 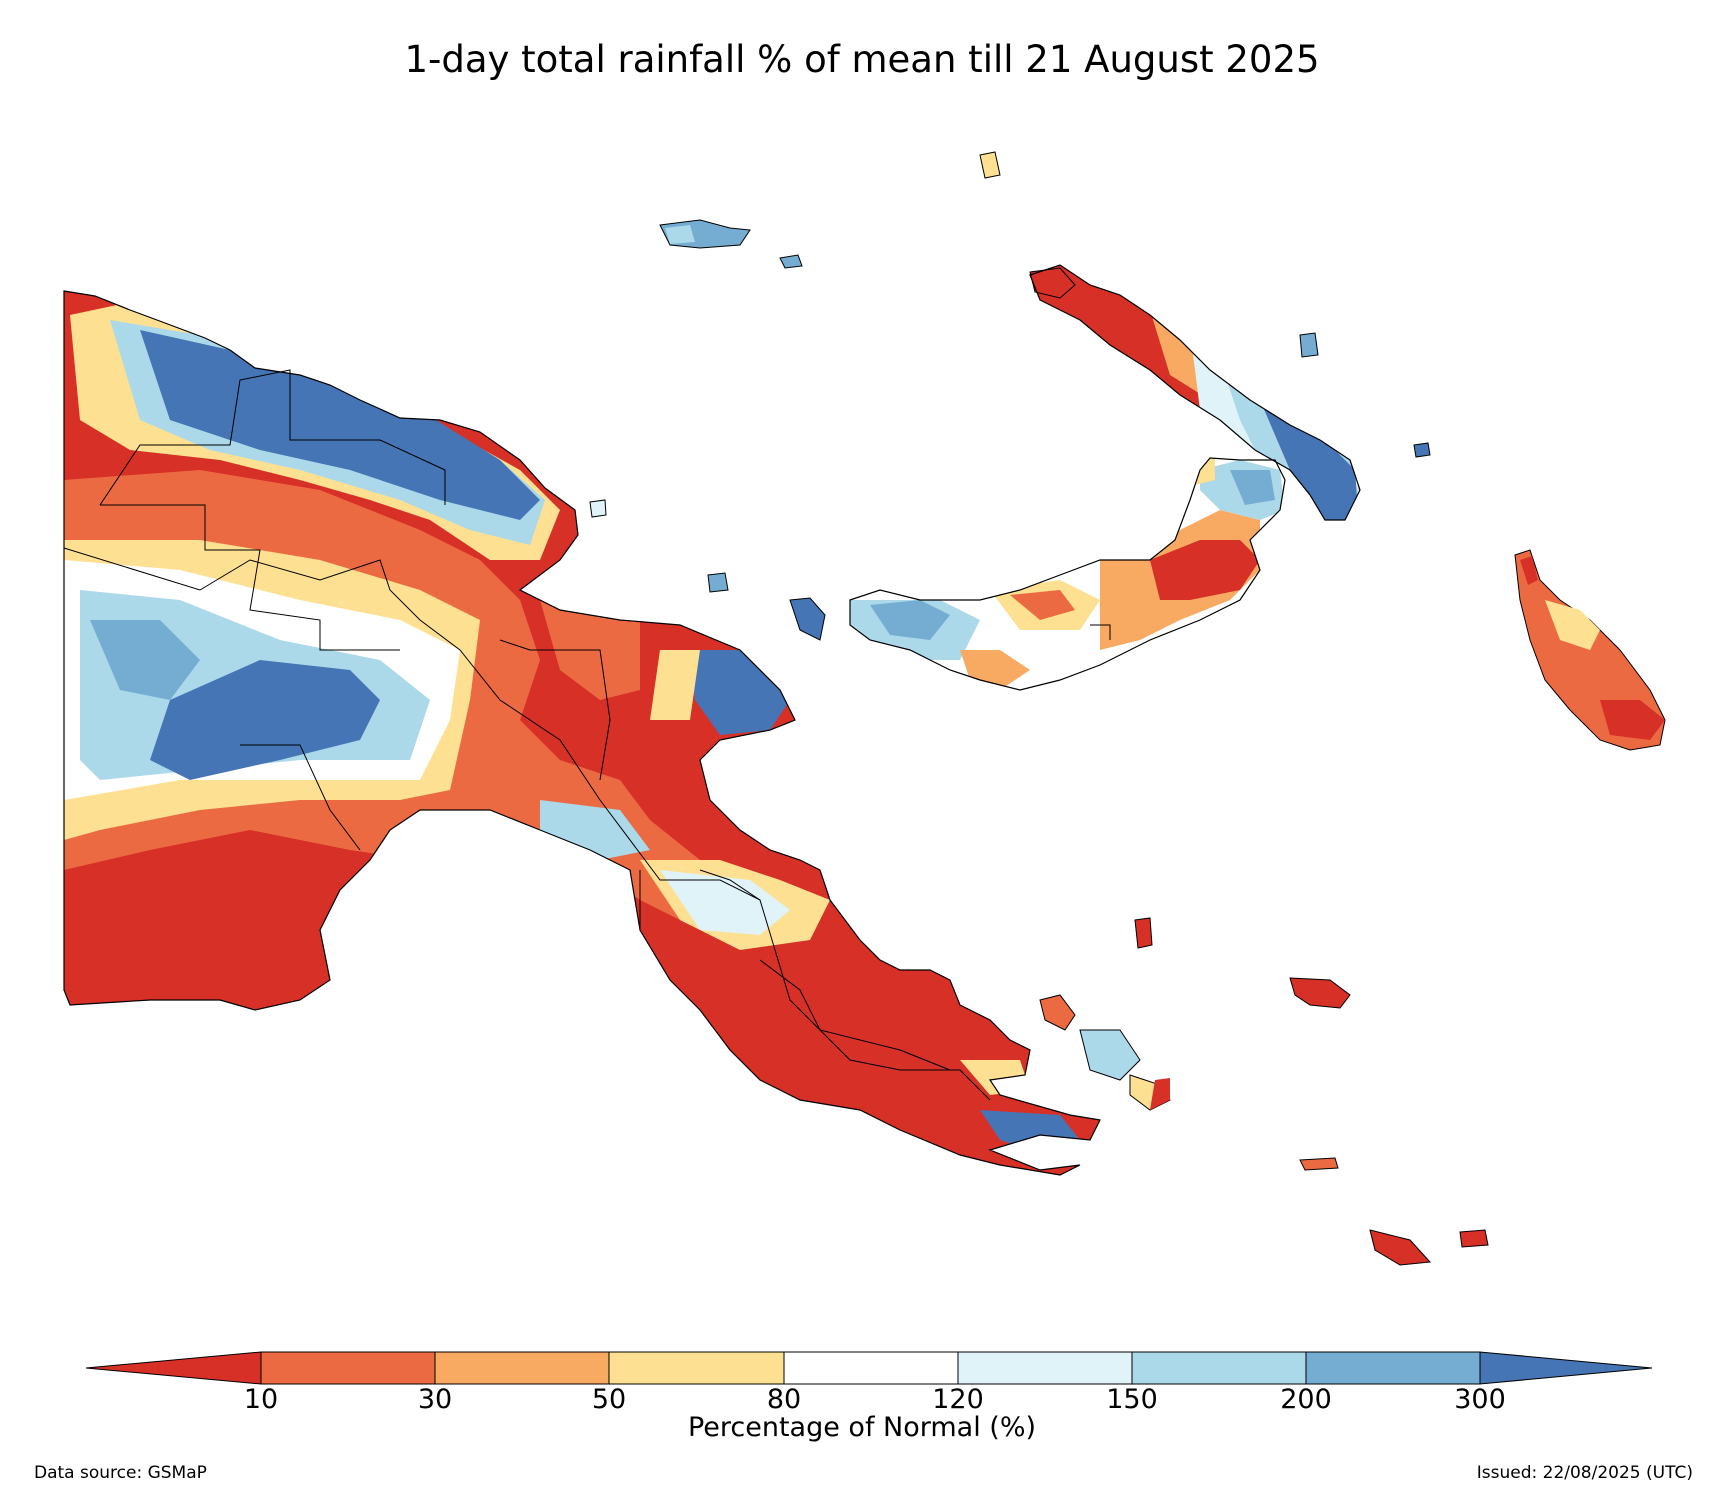 What do you see at coordinates (731, 244) in the screenshot?
I see `manus-island` at bounding box center [731, 244].